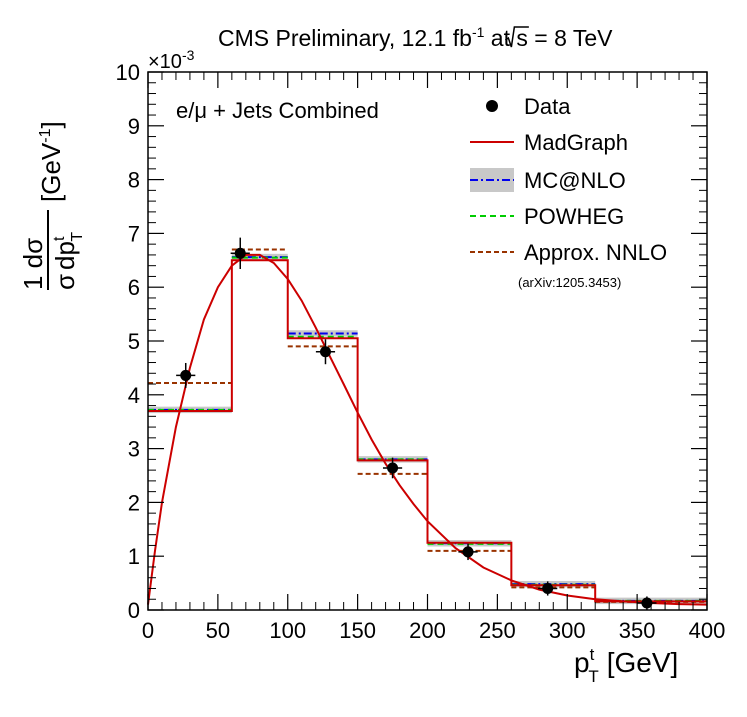  Describe the element at coordinates (595, 252) in the screenshot. I see `legend-label-nnlo: Approx. NNLO` at that location.